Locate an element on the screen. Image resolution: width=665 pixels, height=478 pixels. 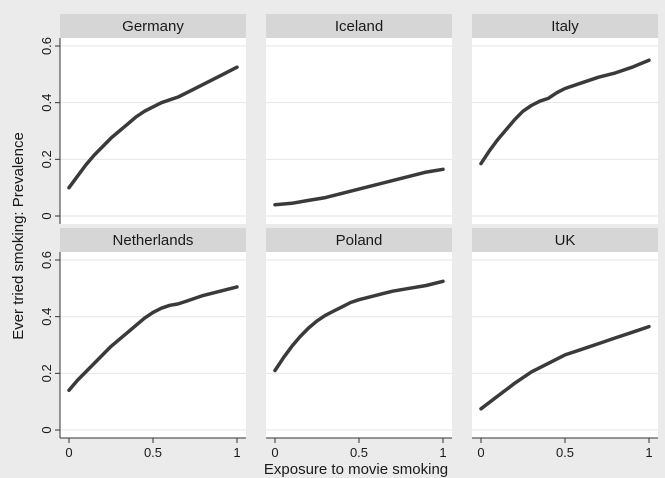
panel-title-iceland: Iceland is located at coordinates (359, 26).